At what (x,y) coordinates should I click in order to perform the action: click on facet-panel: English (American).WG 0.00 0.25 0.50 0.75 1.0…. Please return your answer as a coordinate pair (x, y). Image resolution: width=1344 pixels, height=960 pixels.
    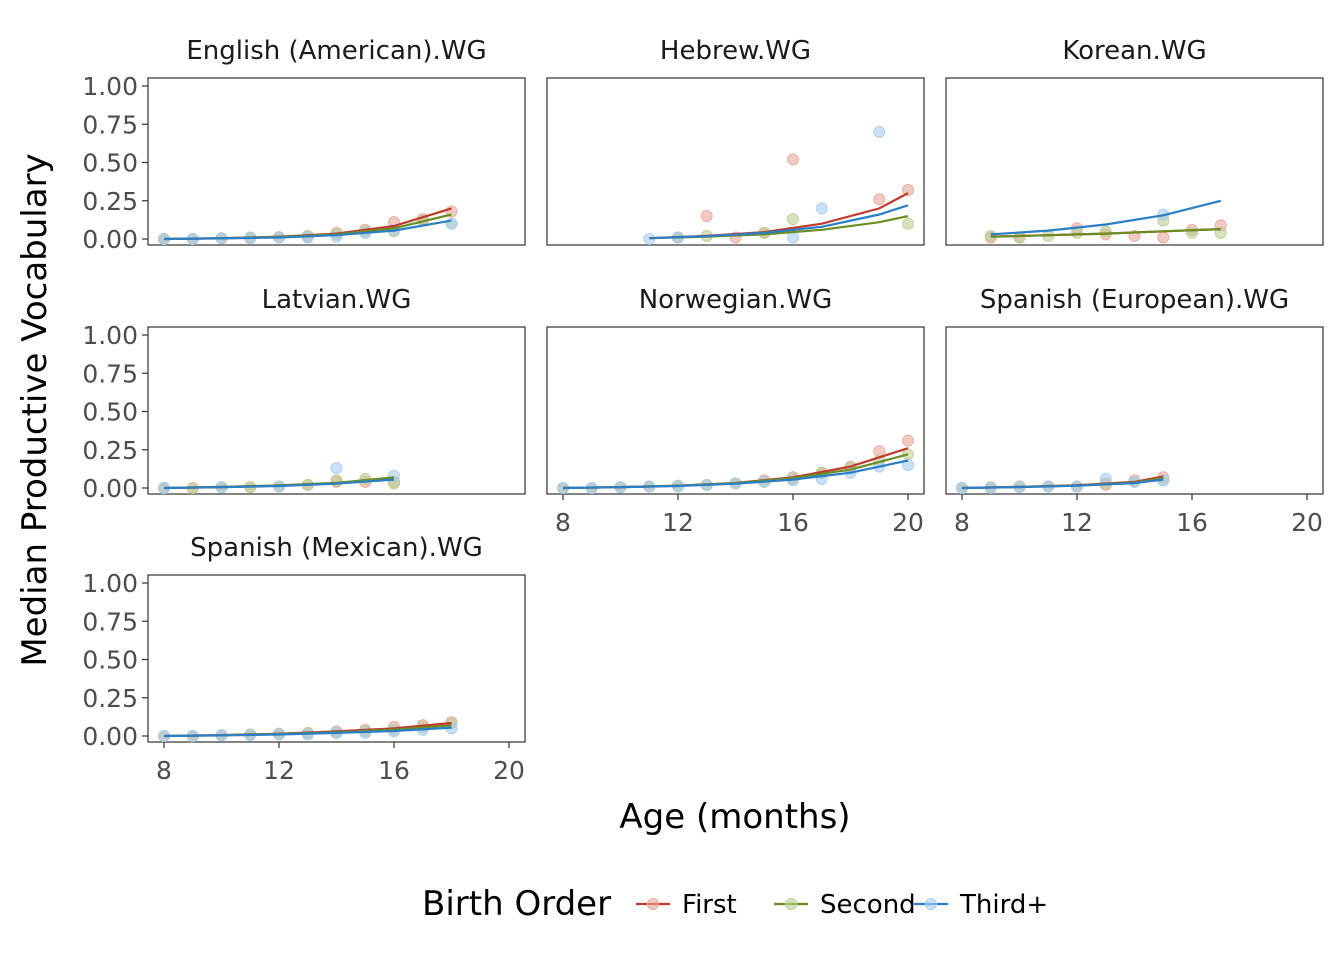
    Looking at the image, I should click on (304, 145).